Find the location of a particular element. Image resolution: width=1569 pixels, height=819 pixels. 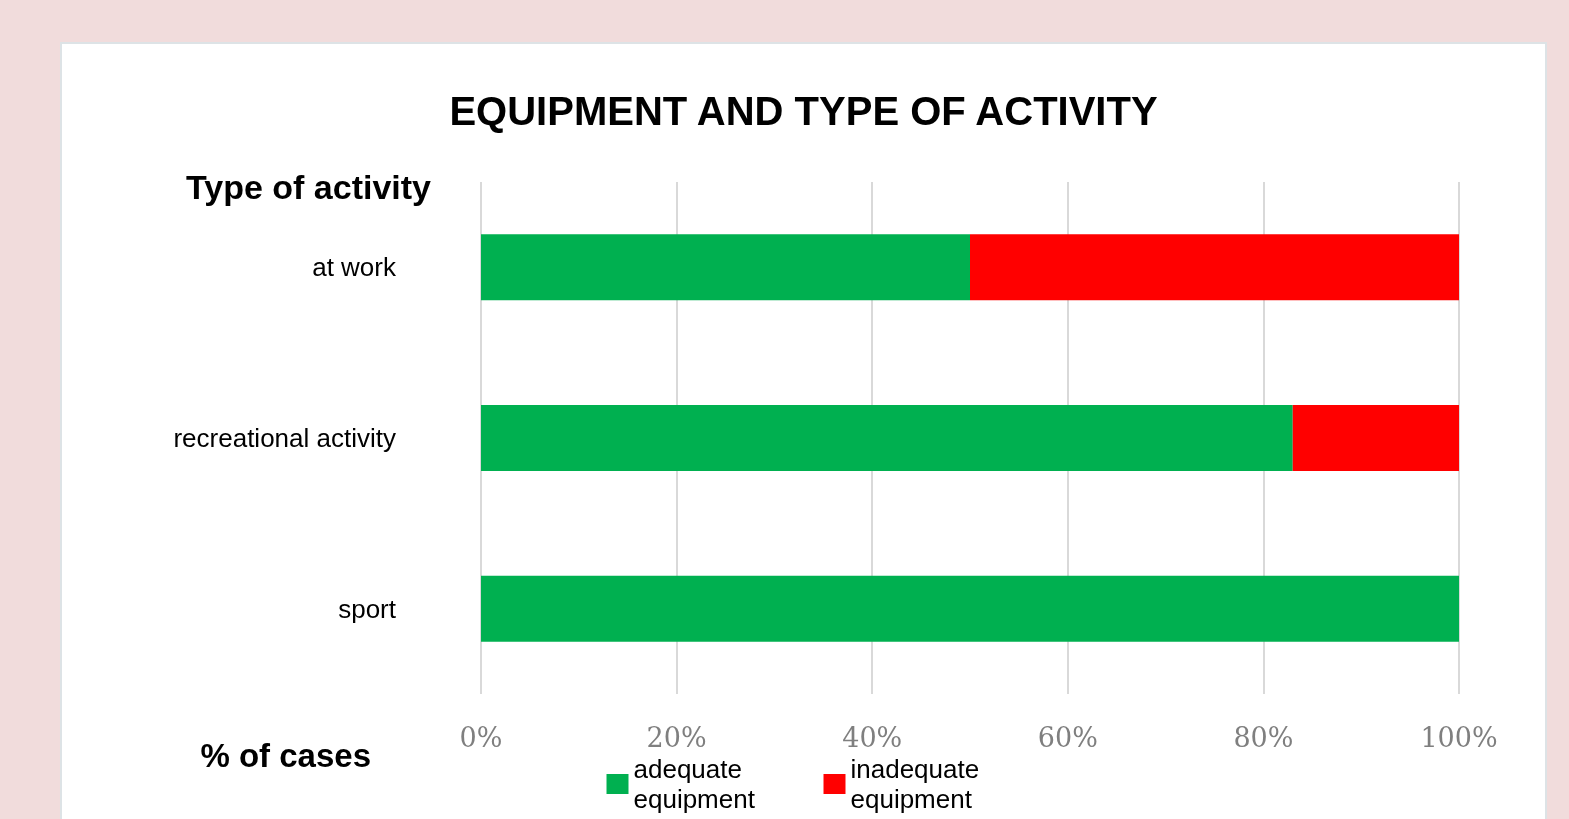

x-tick-label: 80% is located at coordinates (1263, 737).